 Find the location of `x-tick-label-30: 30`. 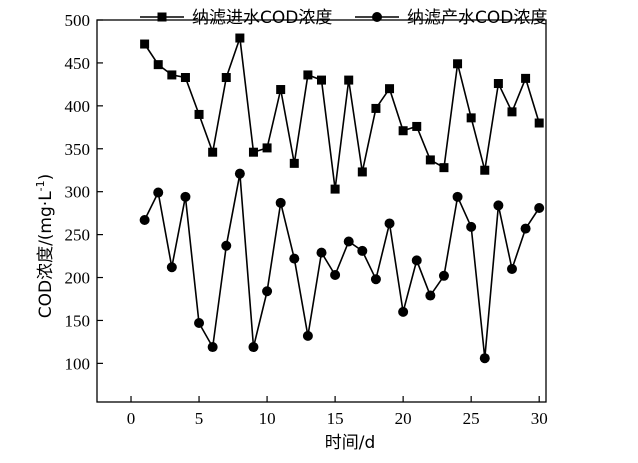

x-tick-label-30: 30 is located at coordinates (539, 418).